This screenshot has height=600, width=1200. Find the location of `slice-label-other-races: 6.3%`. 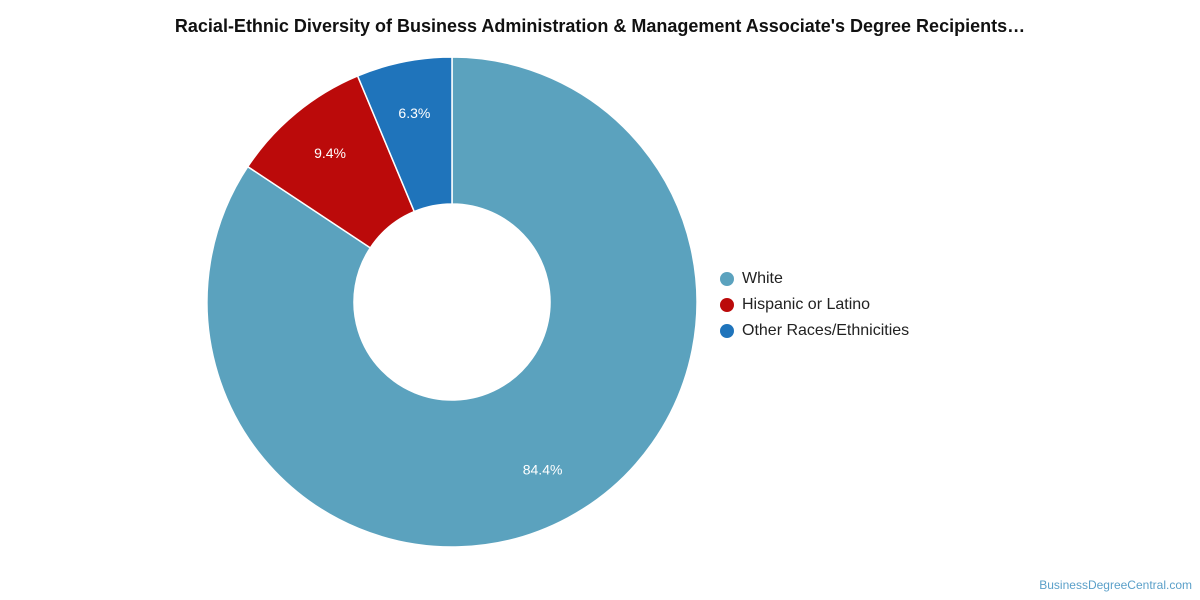

slice-label-other-races: 6.3% is located at coordinates (414, 113).